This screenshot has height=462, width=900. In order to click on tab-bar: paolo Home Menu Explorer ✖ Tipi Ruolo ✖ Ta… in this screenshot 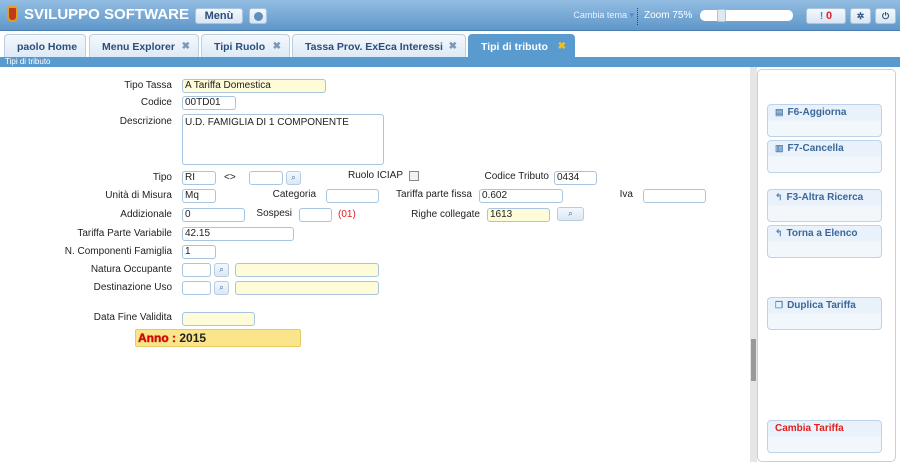, I will do `click(450, 44)`.